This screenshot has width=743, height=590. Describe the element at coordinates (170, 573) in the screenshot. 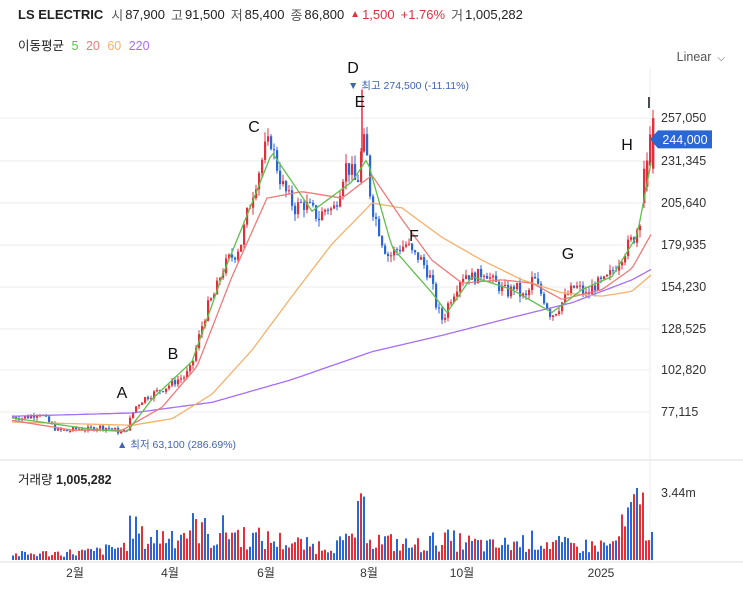

I see `x-tick-label: 4월` at that location.